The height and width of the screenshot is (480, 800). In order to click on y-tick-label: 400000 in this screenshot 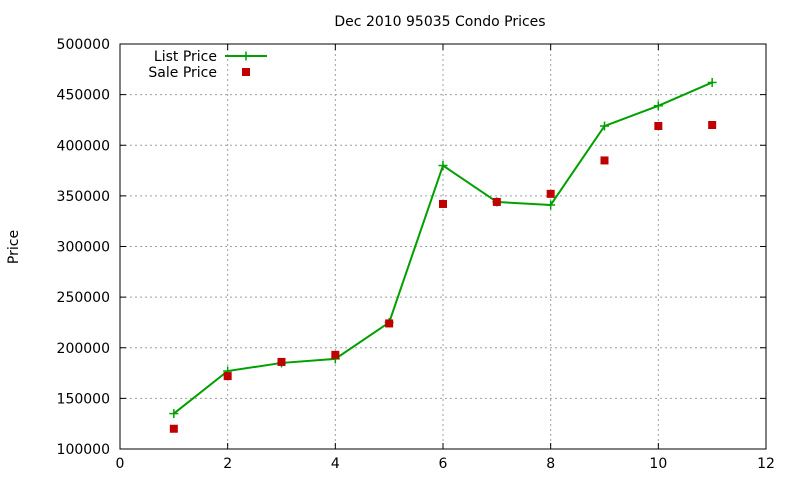, I will do `click(83, 146)`.